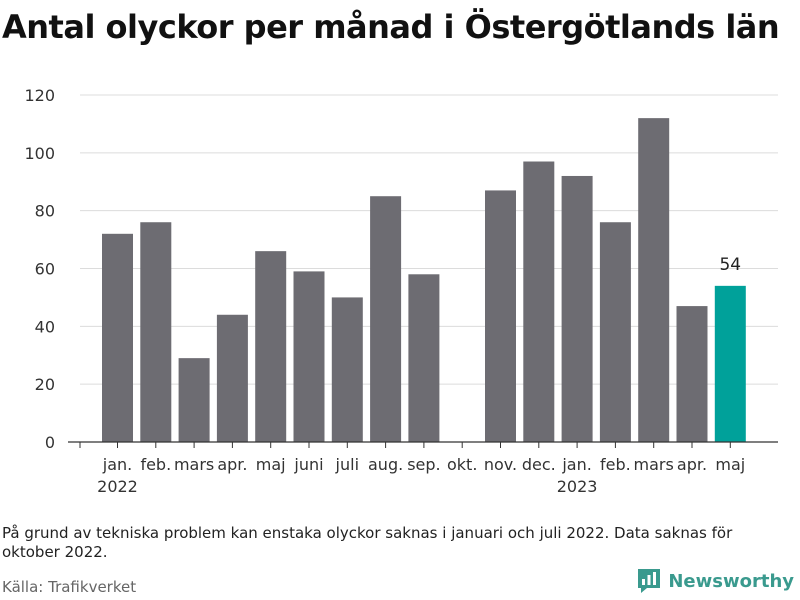 The width and height of the screenshot is (800, 600). Describe the element at coordinates (45, 326) in the screenshot. I see `y-tick-label: 40` at that location.